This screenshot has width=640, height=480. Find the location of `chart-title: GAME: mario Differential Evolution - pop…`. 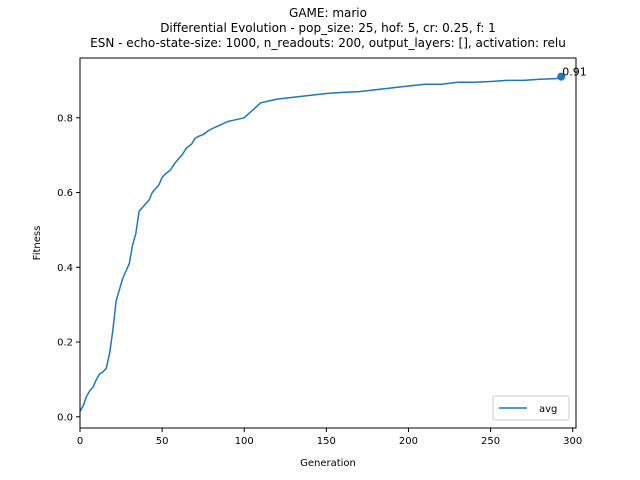

chart-title: GAME: mario Differential Evolution - pop… is located at coordinates (328, 28).